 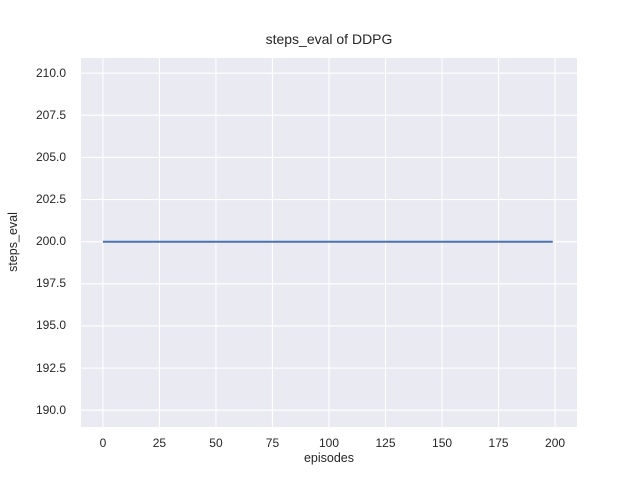 What do you see at coordinates (50, 114) in the screenshot?
I see `y-tick-label: 207.5` at bounding box center [50, 114].